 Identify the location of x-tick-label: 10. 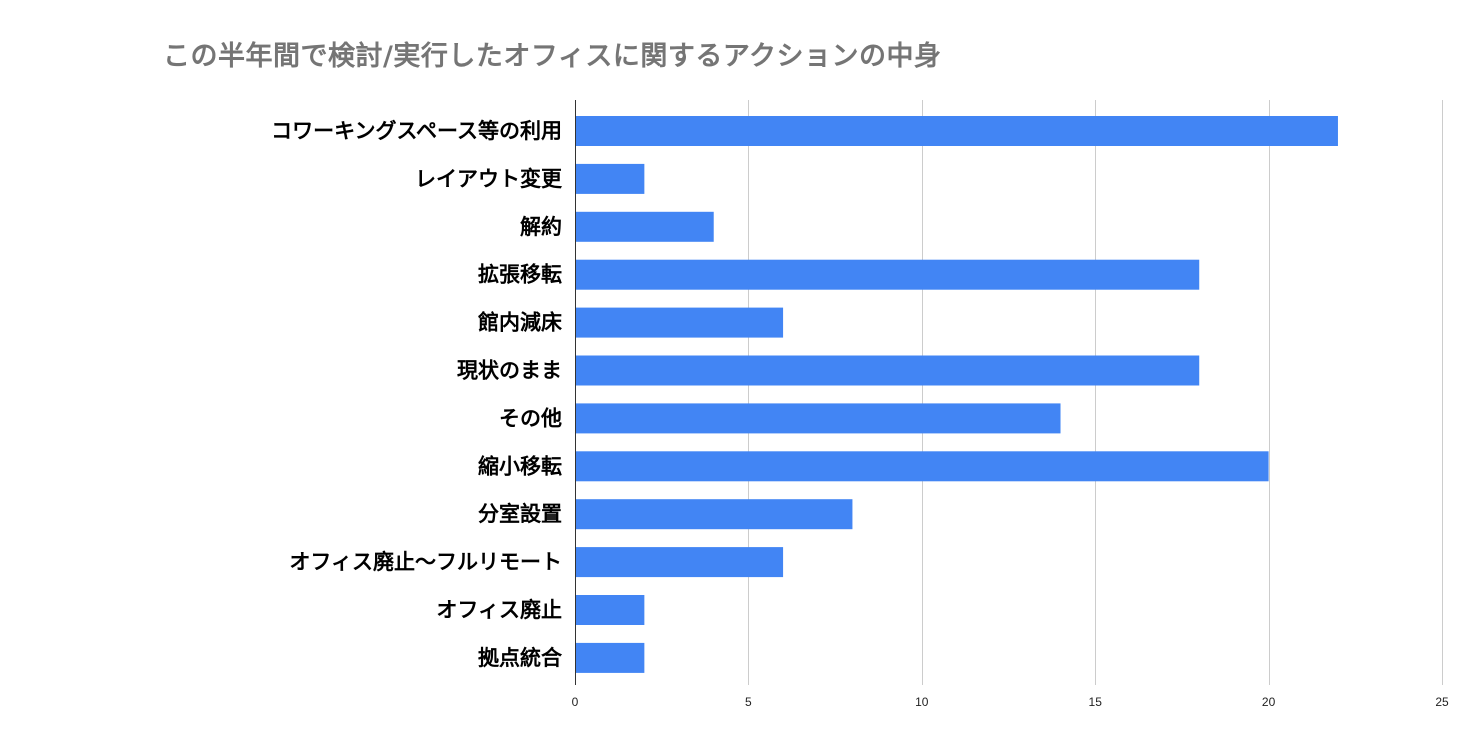
(922, 702).